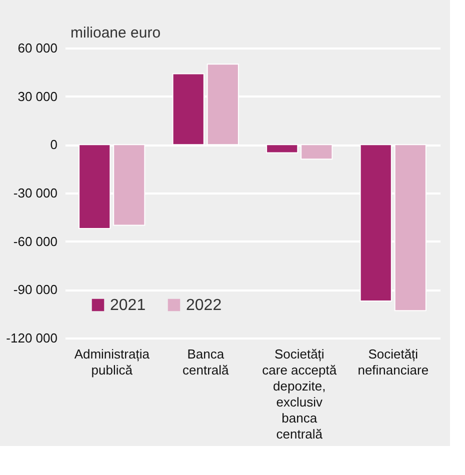  Describe the element at coordinates (206, 362) in the screenshot. I see `x-tick-label: Banca centrală` at that location.